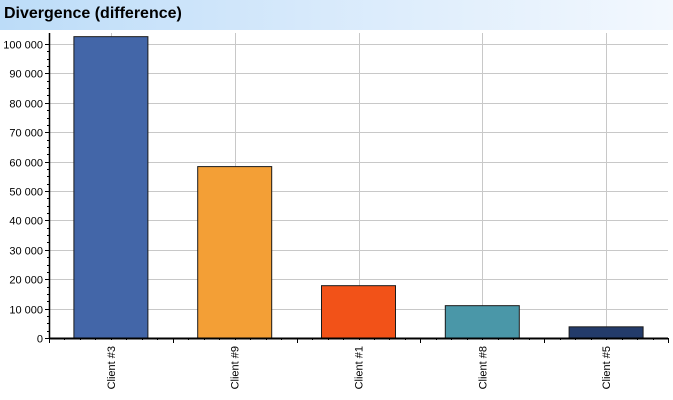  Describe the element at coordinates (40, 340) in the screenshot. I see `y-tick-label: 0` at that location.